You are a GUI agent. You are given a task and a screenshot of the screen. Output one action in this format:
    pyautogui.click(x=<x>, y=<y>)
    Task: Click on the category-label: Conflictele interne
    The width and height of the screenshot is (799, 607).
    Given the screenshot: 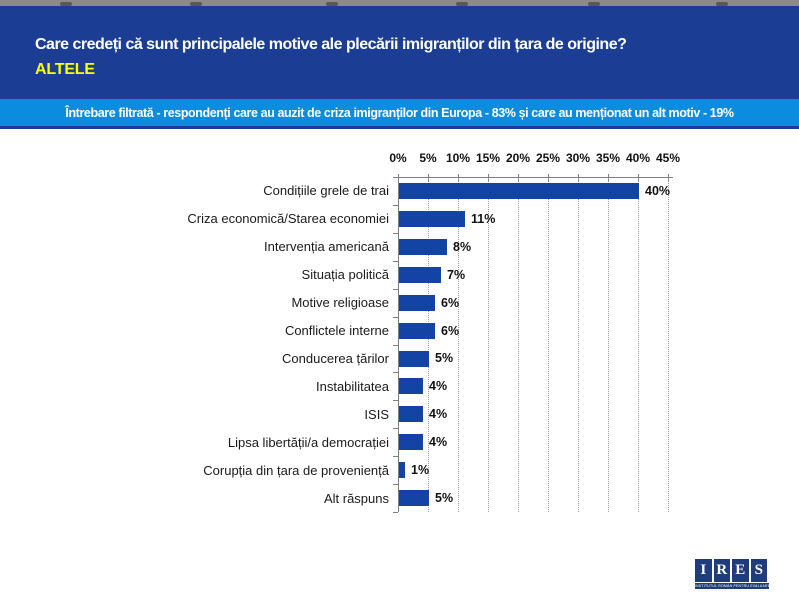 What is the action you would take?
    pyautogui.click(x=336, y=331)
    